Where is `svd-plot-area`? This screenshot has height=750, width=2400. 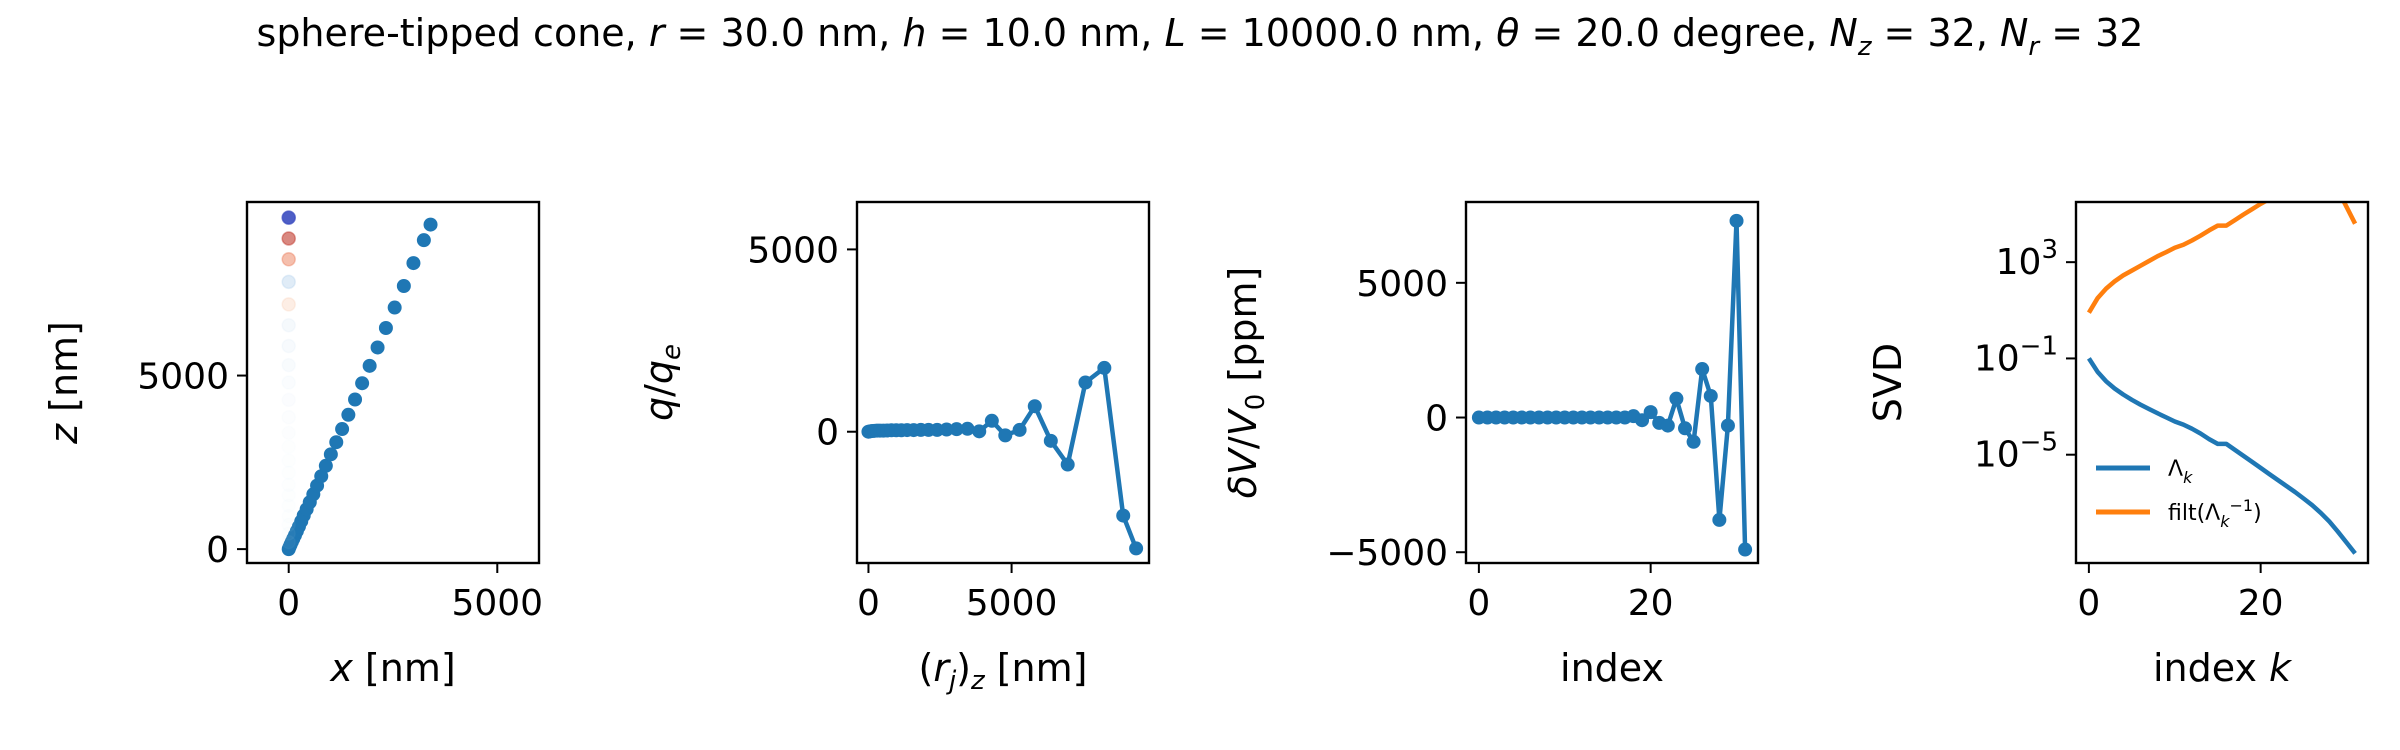
svd-plot-area is located at coordinates (2222, 378).